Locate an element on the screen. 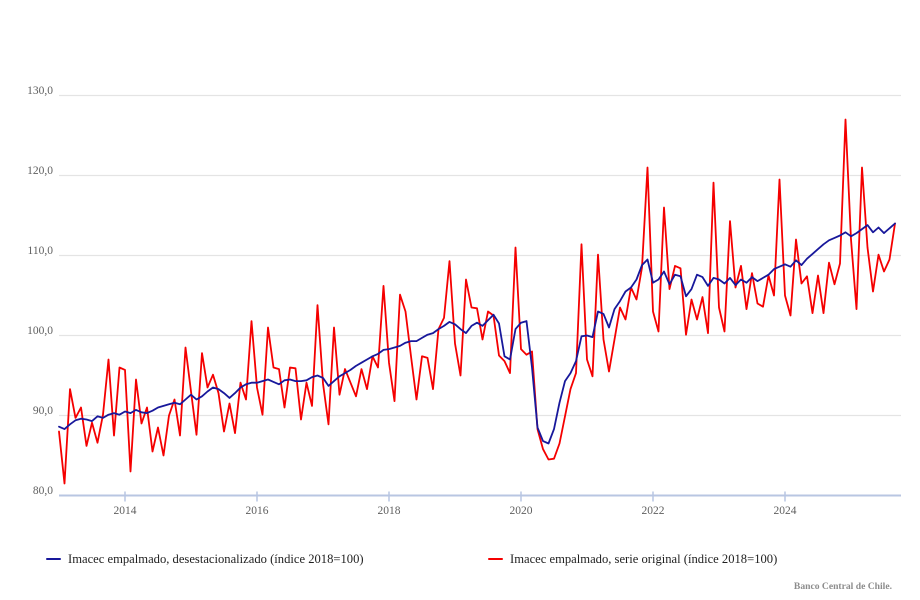 The height and width of the screenshot is (600, 920). y-axis-label-80: 80,0 is located at coordinates (43, 491).